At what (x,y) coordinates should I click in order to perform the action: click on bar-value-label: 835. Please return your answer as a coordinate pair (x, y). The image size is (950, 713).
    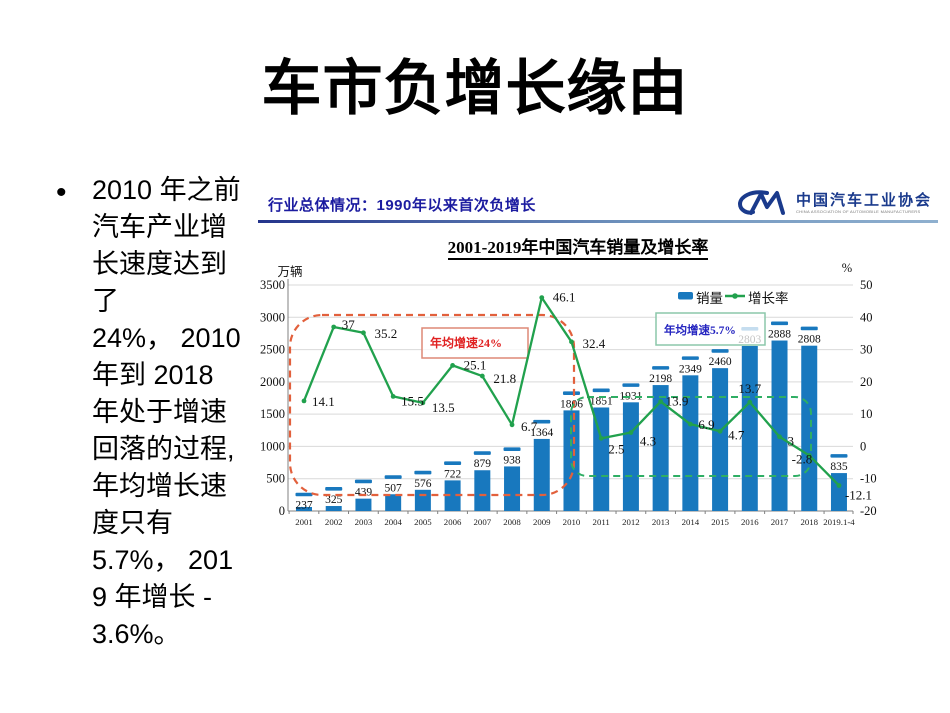
    Looking at the image, I should click on (839, 467).